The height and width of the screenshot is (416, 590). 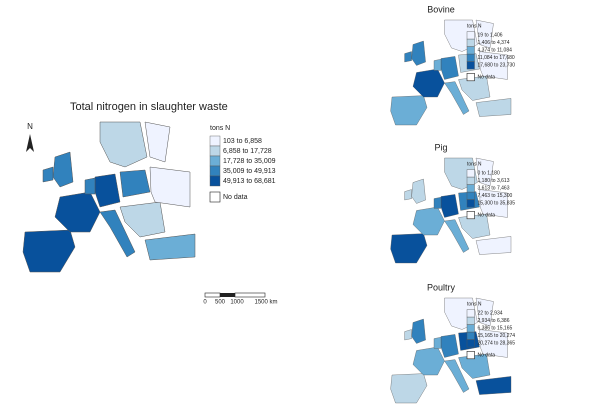 What do you see at coordinates (237, 303) in the screenshot?
I see `scale-label: 1000` at bounding box center [237, 303].